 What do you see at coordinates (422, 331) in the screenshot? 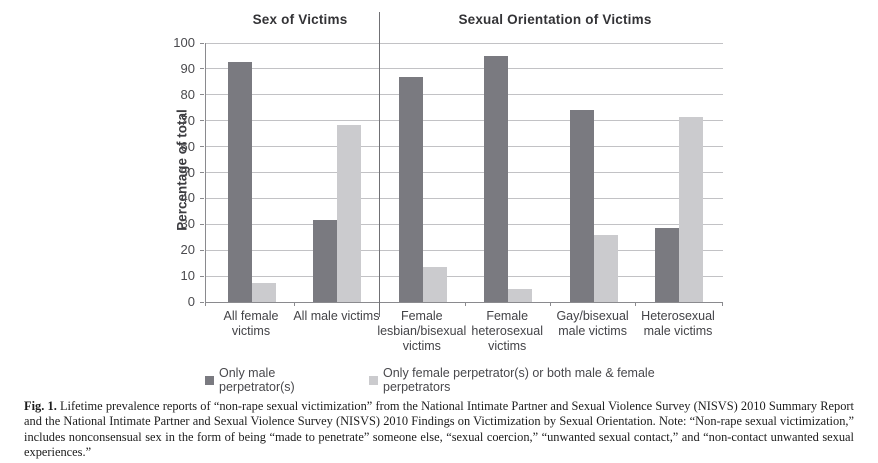
I see `x-category-label: Female lesbian/bisexual victims` at bounding box center [422, 331].